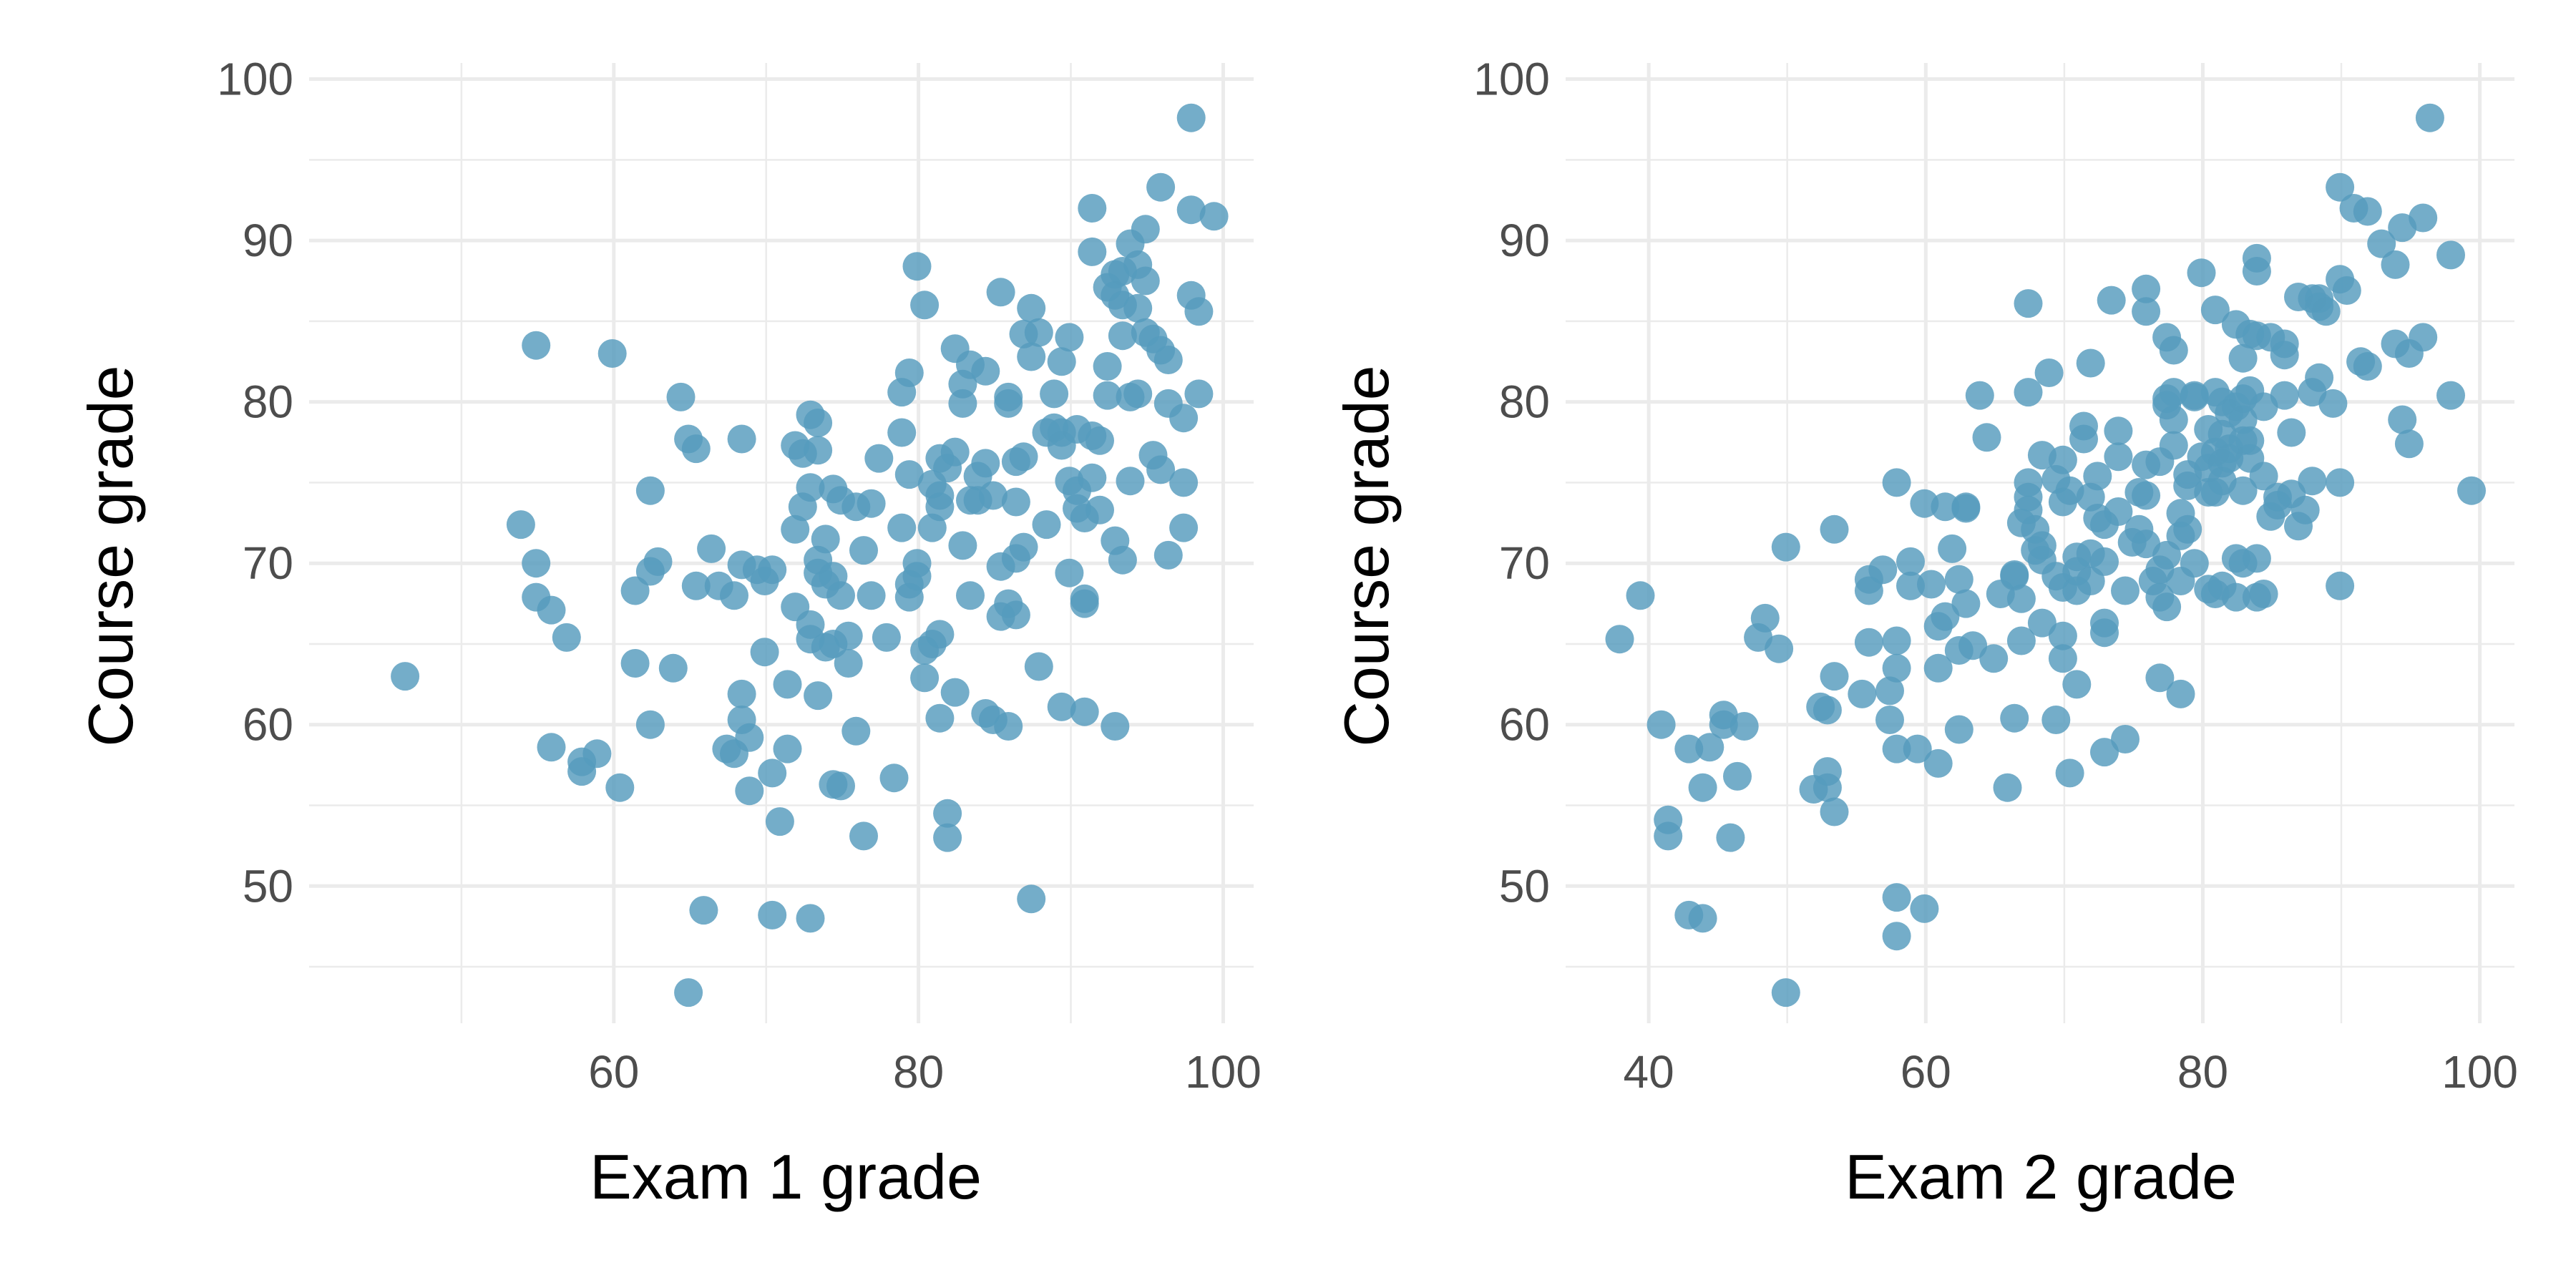 The height and width of the screenshot is (1288, 2576). What do you see at coordinates (1223, 1072) in the screenshot?
I see `exam1-x-tick-label: 100` at bounding box center [1223, 1072].